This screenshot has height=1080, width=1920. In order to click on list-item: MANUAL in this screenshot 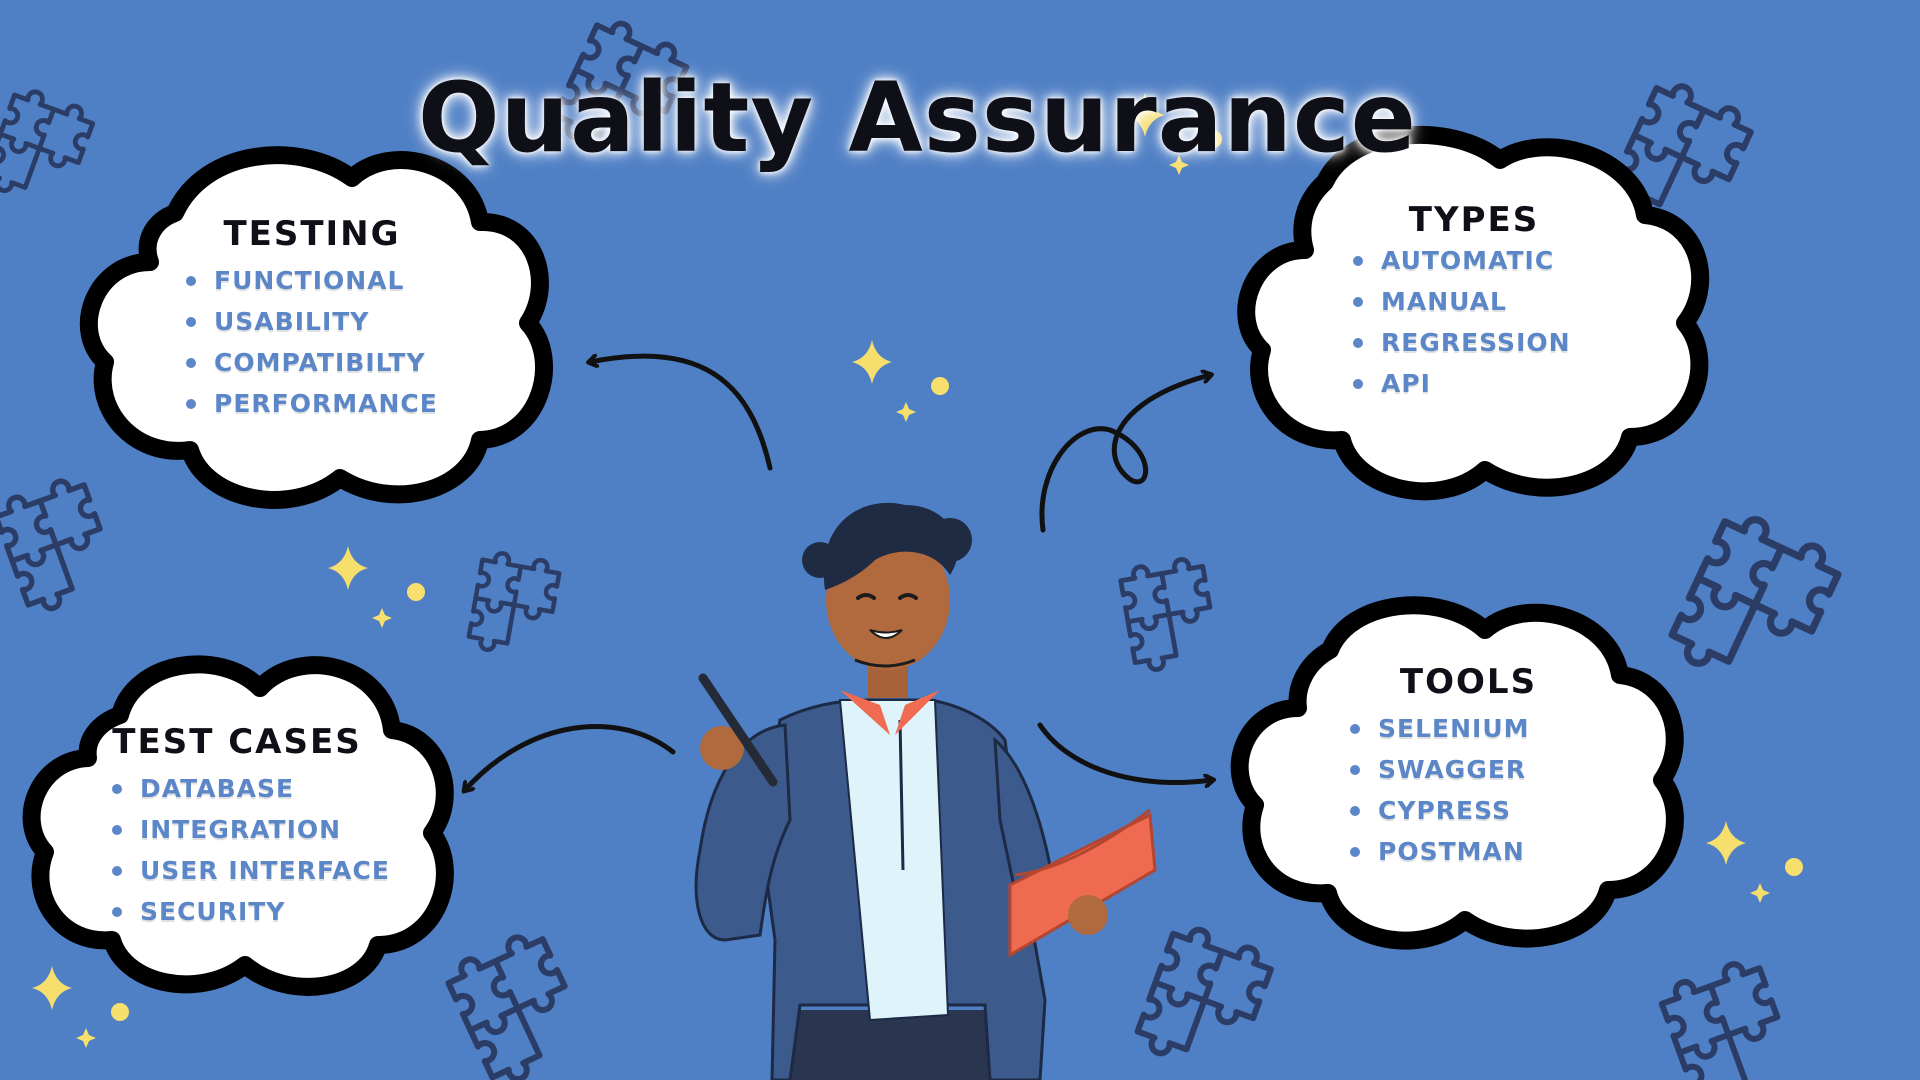, I will do `click(1499, 301)`.